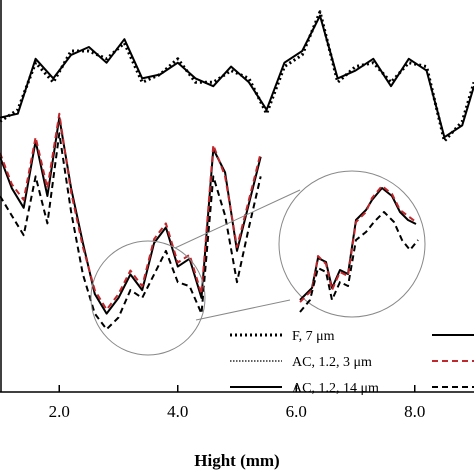 Image resolution: width=474 pixels, height=474 pixels. I want to click on legend: F, 7 μm AC, 1.2, 3 μm AC, 1.2, 14 μm, so click(352, 362).